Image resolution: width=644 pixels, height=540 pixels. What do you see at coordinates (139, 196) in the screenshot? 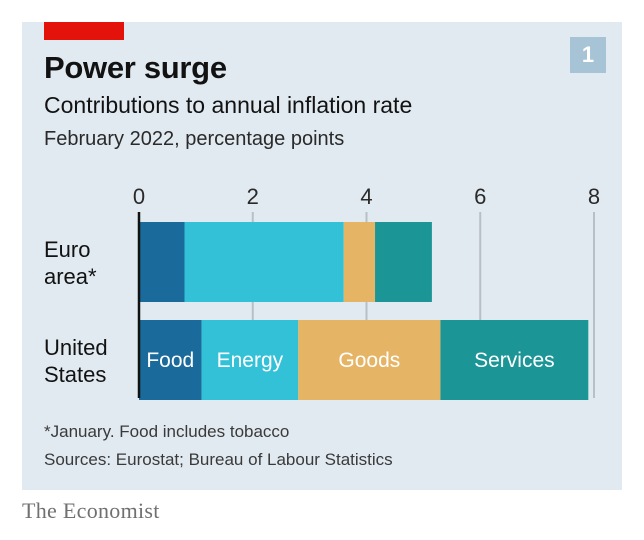
I see `x-tick-label: 0` at bounding box center [139, 196].